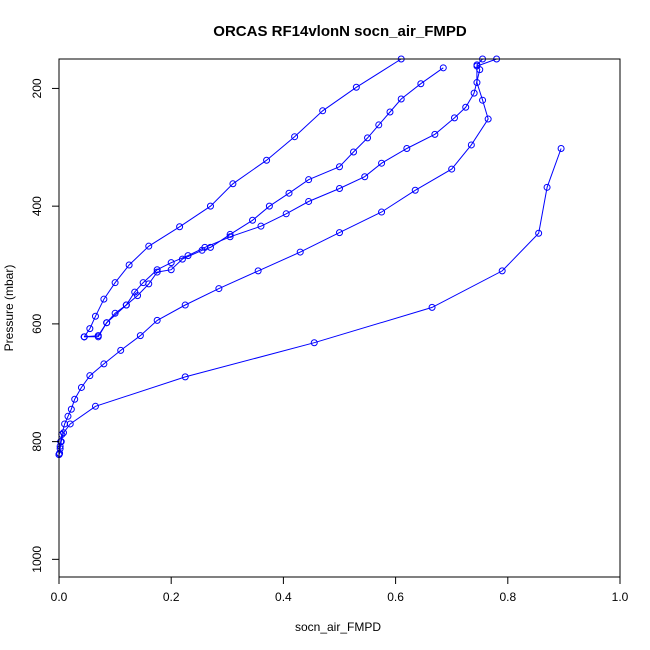 Image resolution: width=650 pixels, height=650 pixels. I want to click on x-tick-label: 0.8, so click(507, 597).